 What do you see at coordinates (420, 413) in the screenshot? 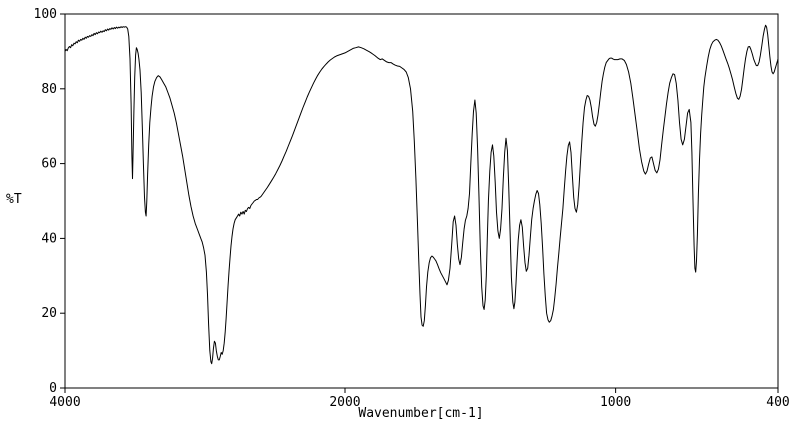
I see `x-axis-label: Wavenumber[cm-1]` at bounding box center [420, 413].